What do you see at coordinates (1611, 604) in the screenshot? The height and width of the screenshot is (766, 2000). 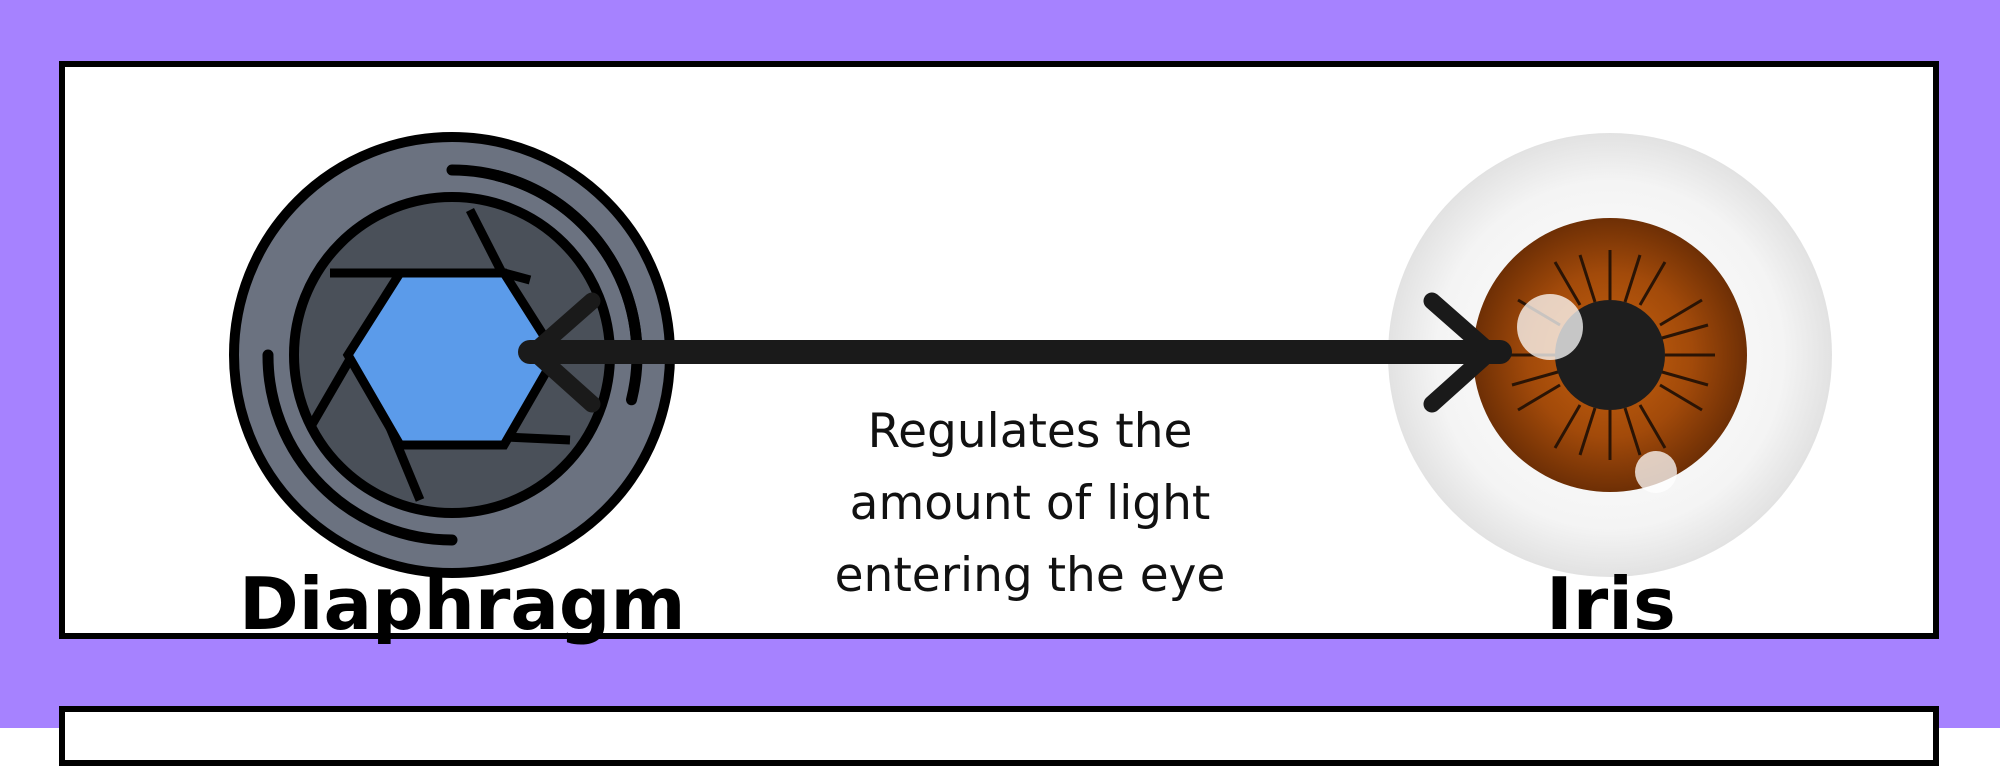 I see `iris-label: Iris` at bounding box center [1611, 604].